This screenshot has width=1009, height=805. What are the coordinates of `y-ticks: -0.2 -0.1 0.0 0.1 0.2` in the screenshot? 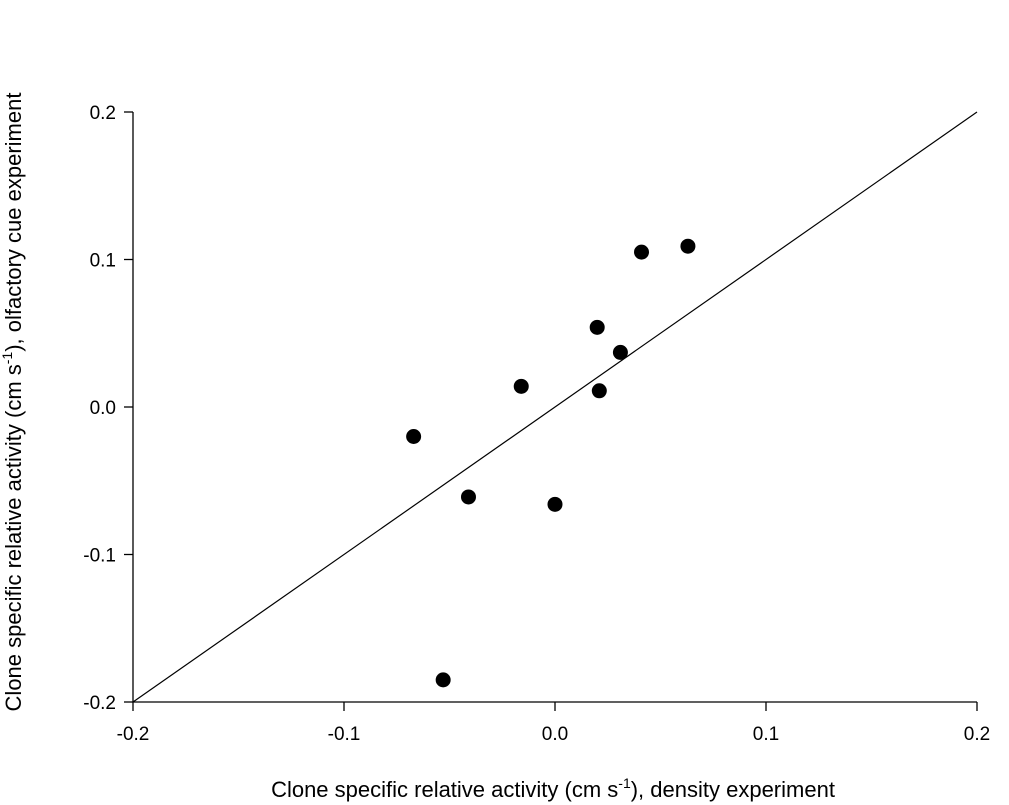 It's located at (108, 408).